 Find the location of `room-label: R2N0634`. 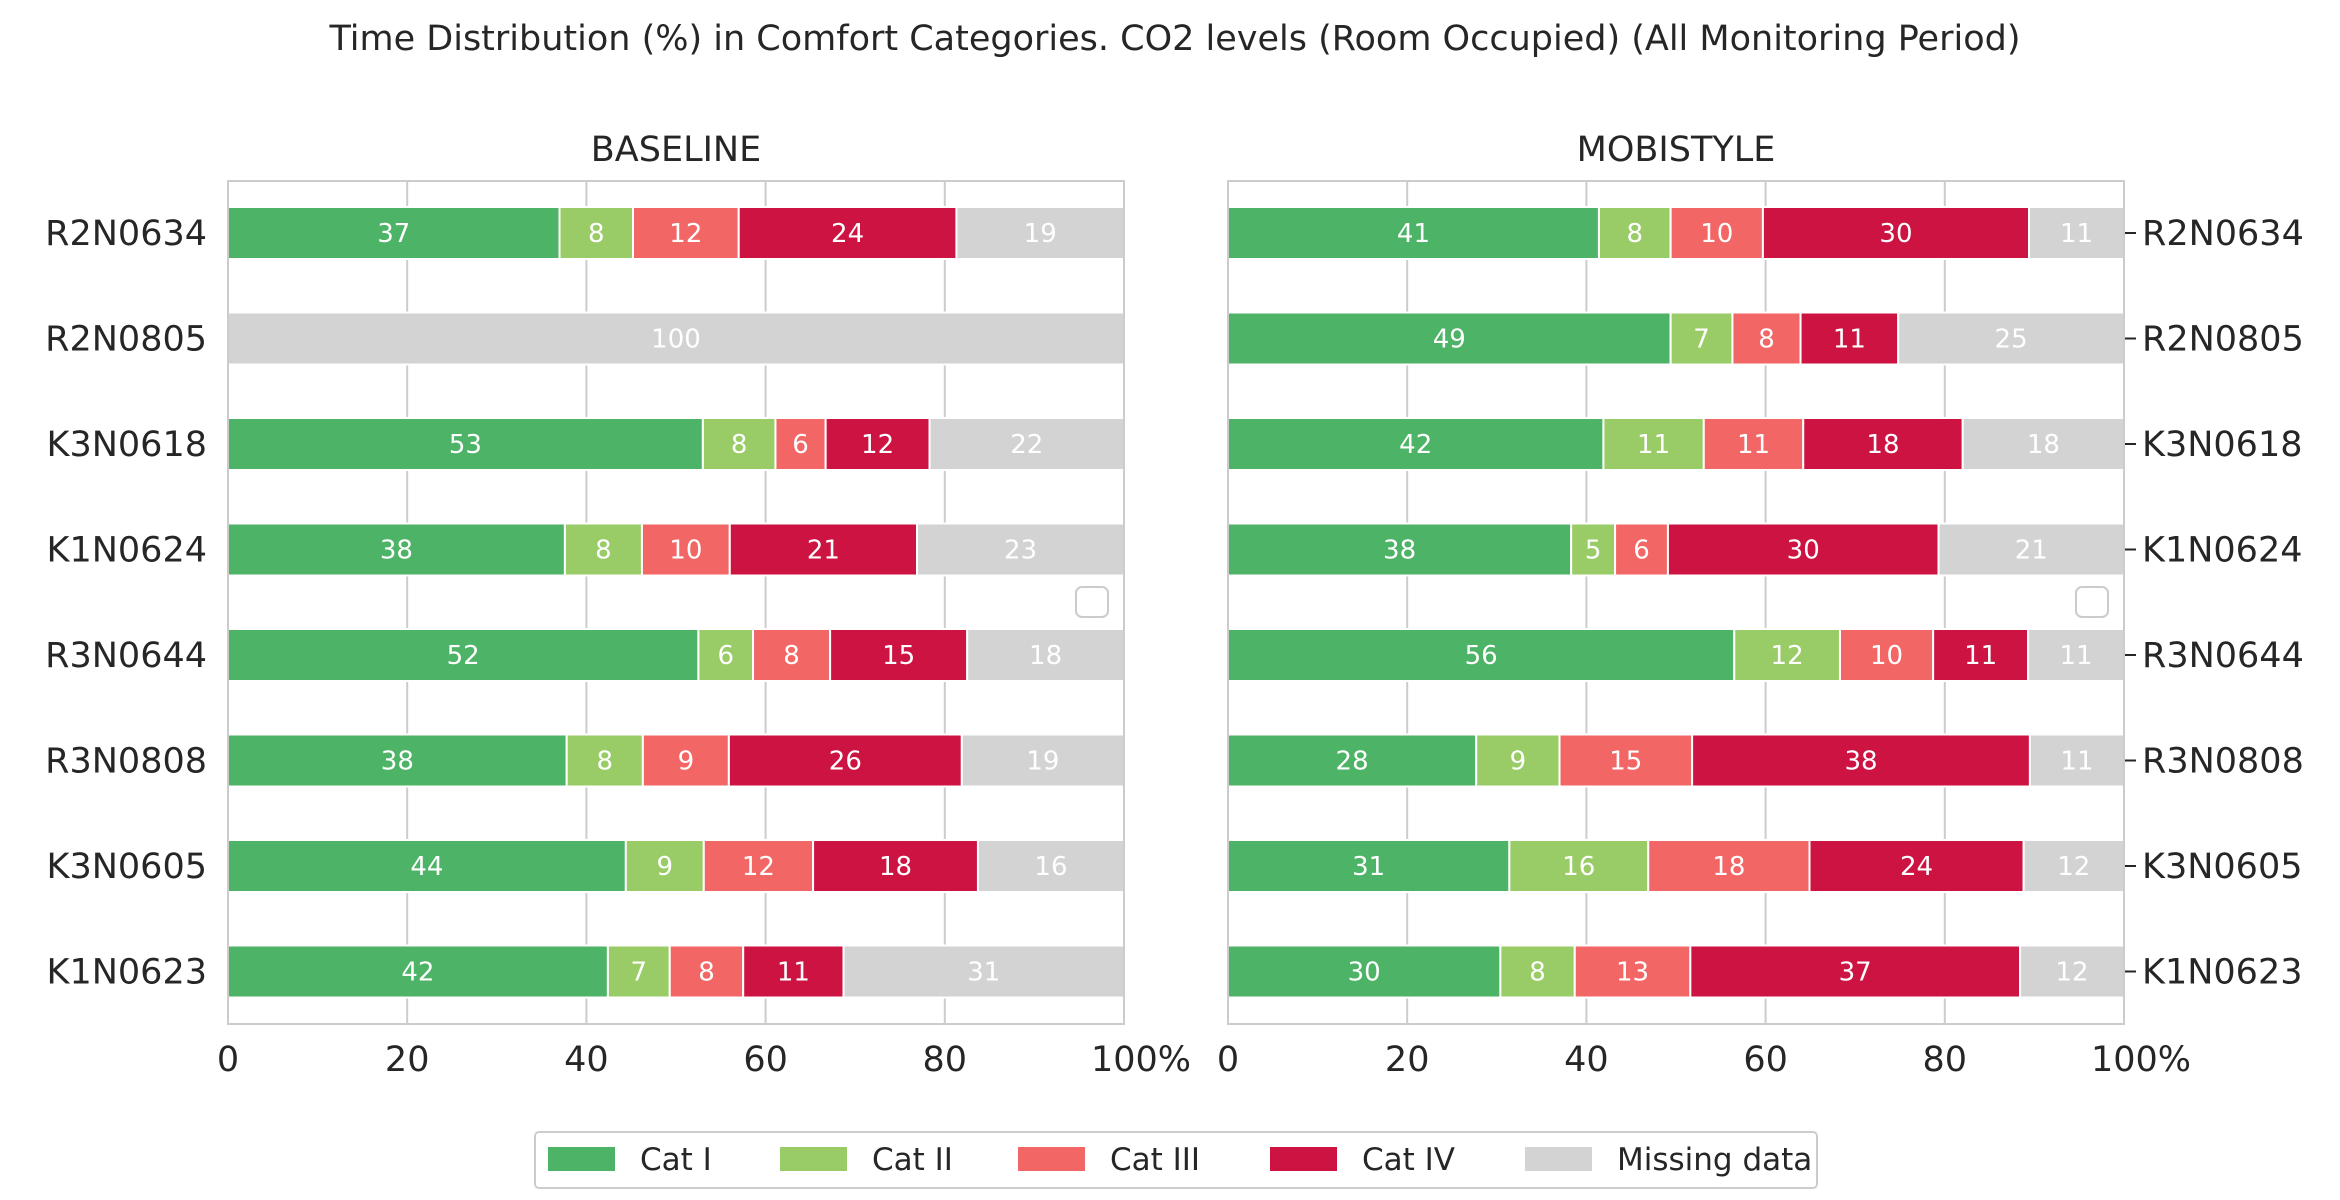

room-label: R2N0634 is located at coordinates (126, 234).